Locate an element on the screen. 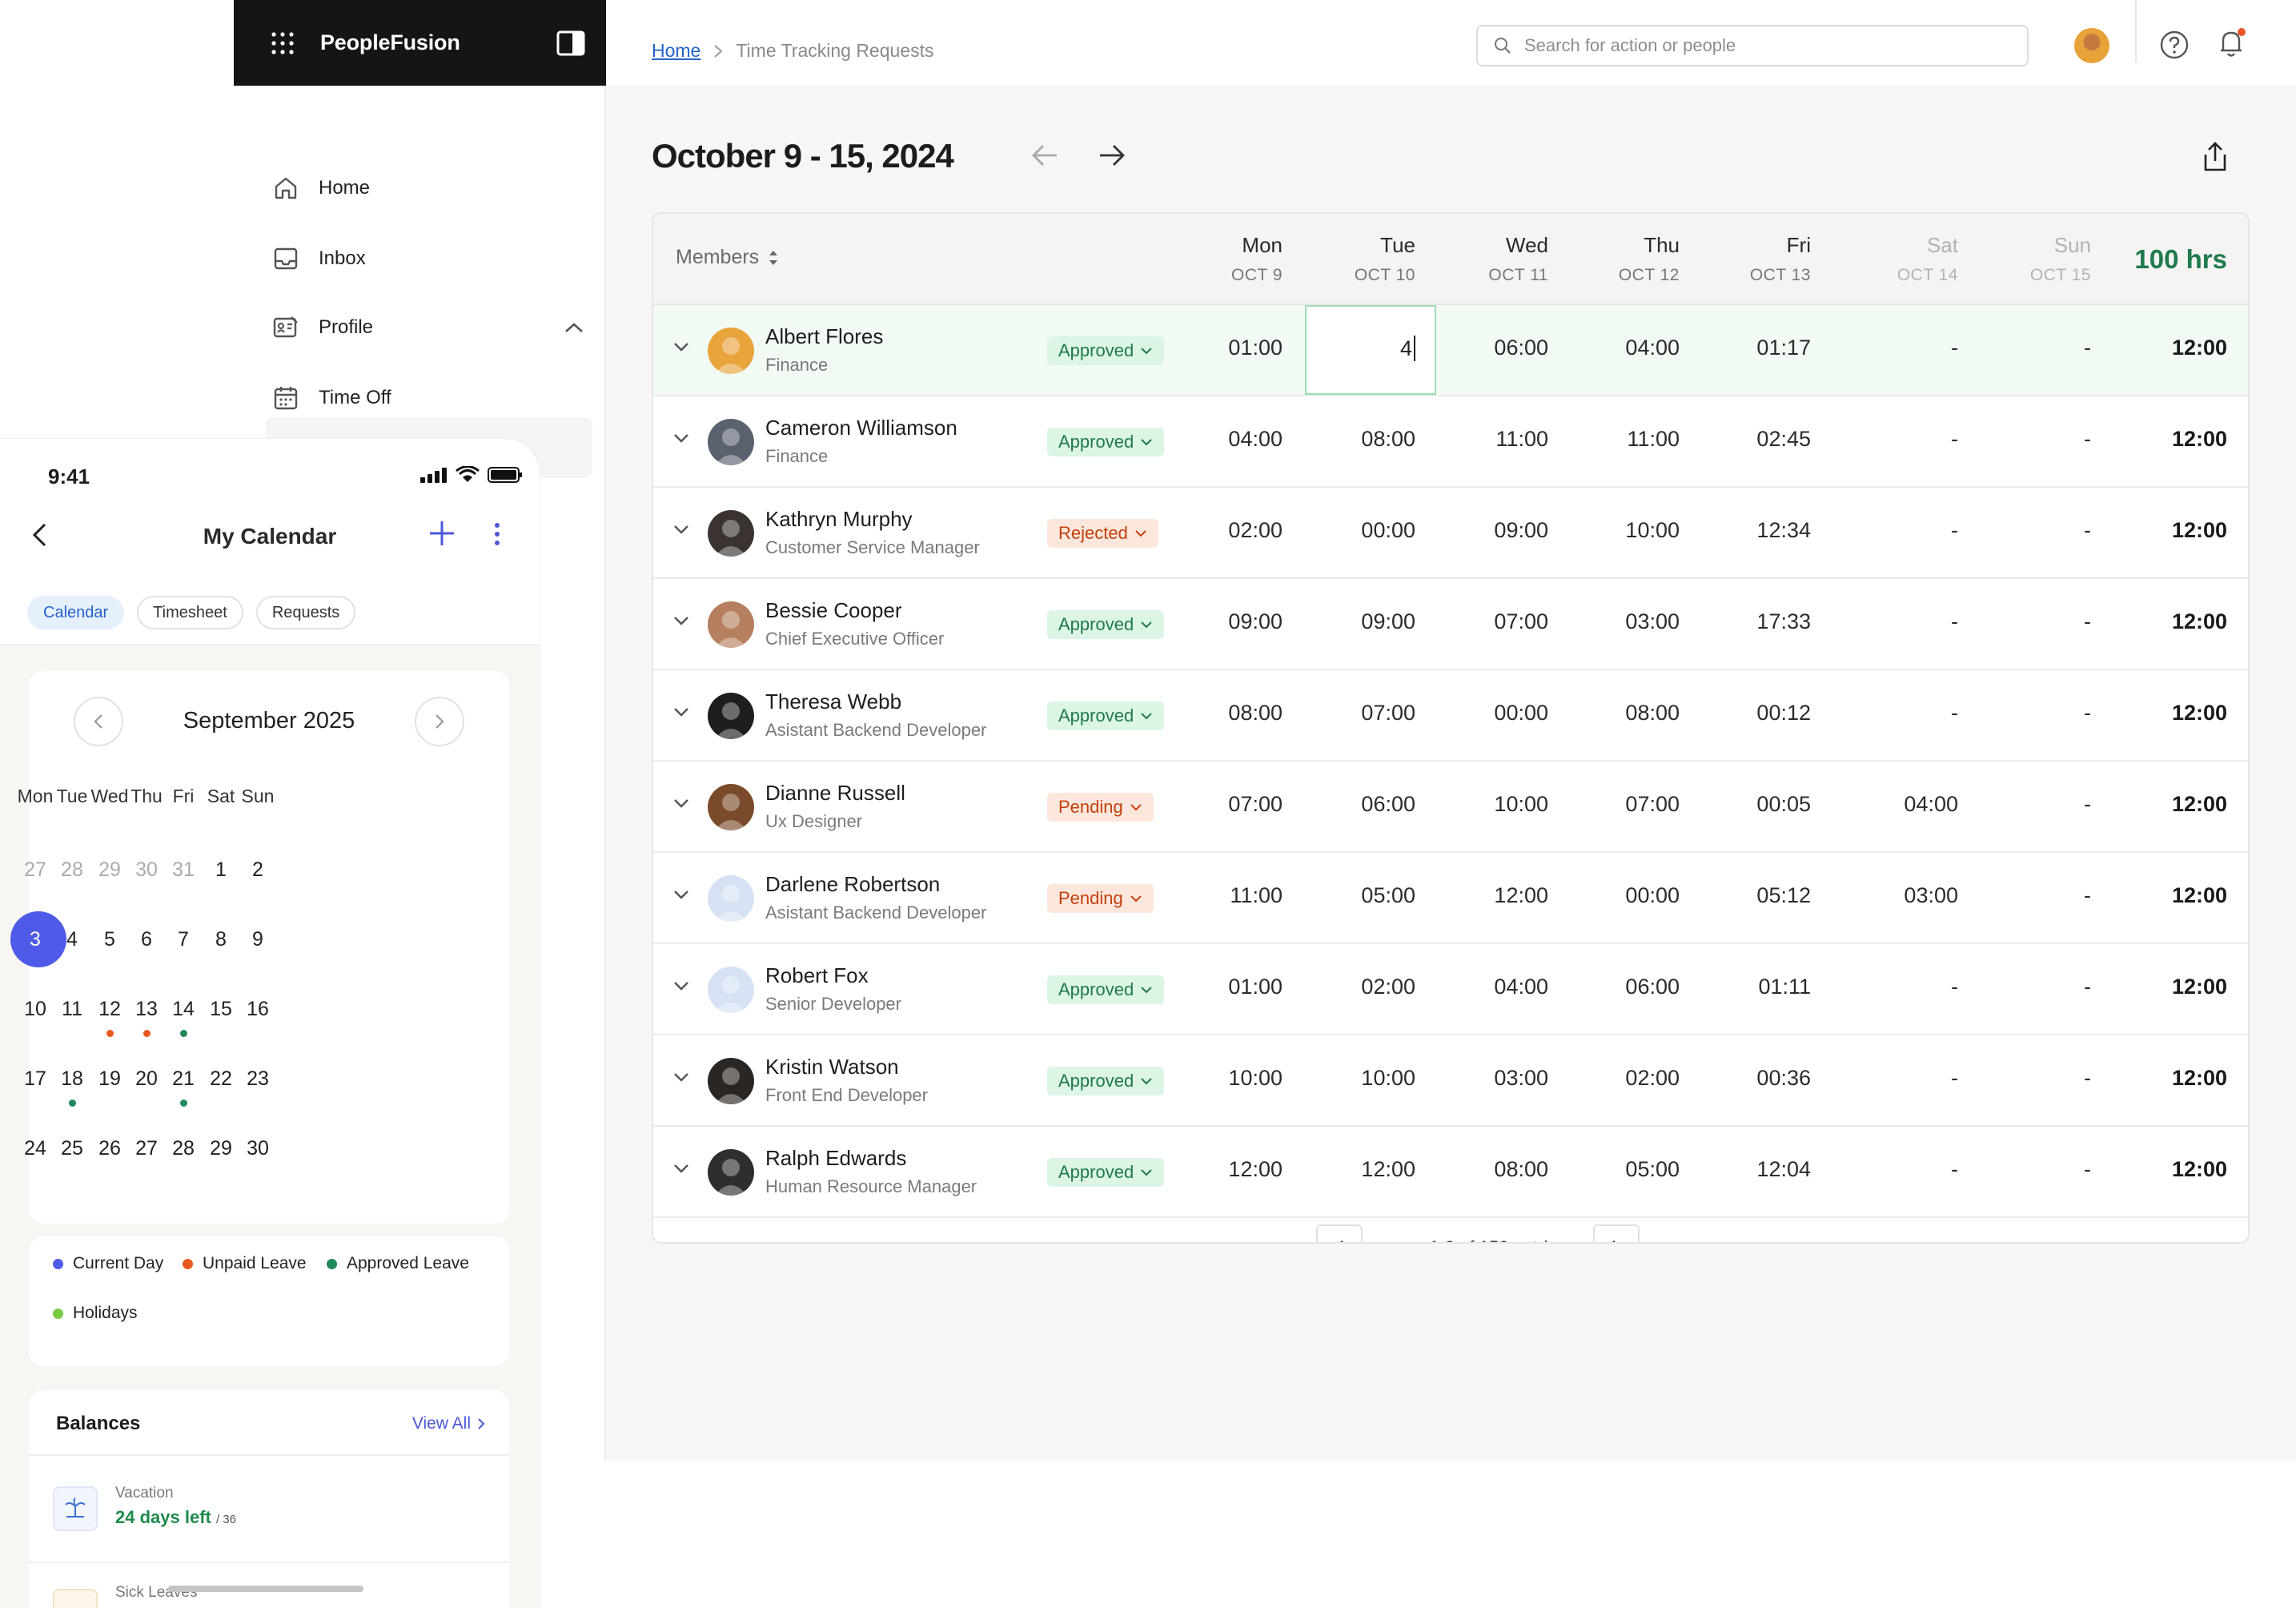 Image resolution: width=2296 pixels, height=1608 pixels. view-all-link: View All is located at coordinates (448, 1423).